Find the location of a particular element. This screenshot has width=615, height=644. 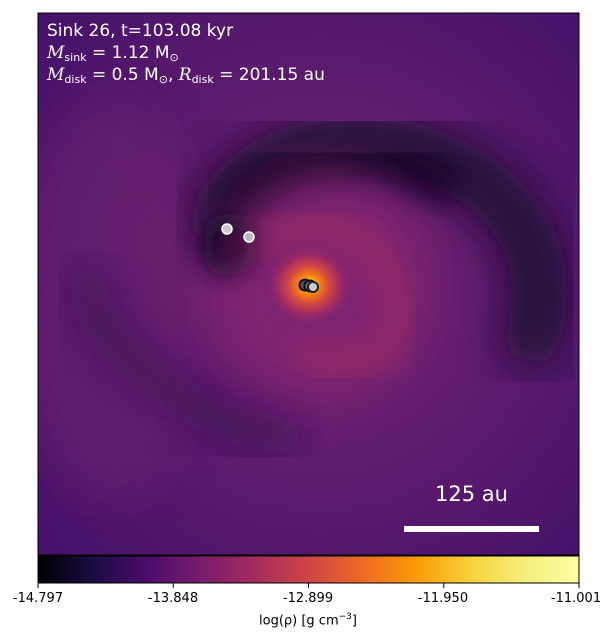

colorbar-tick-label: -14.797 is located at coordinates (38, 598).